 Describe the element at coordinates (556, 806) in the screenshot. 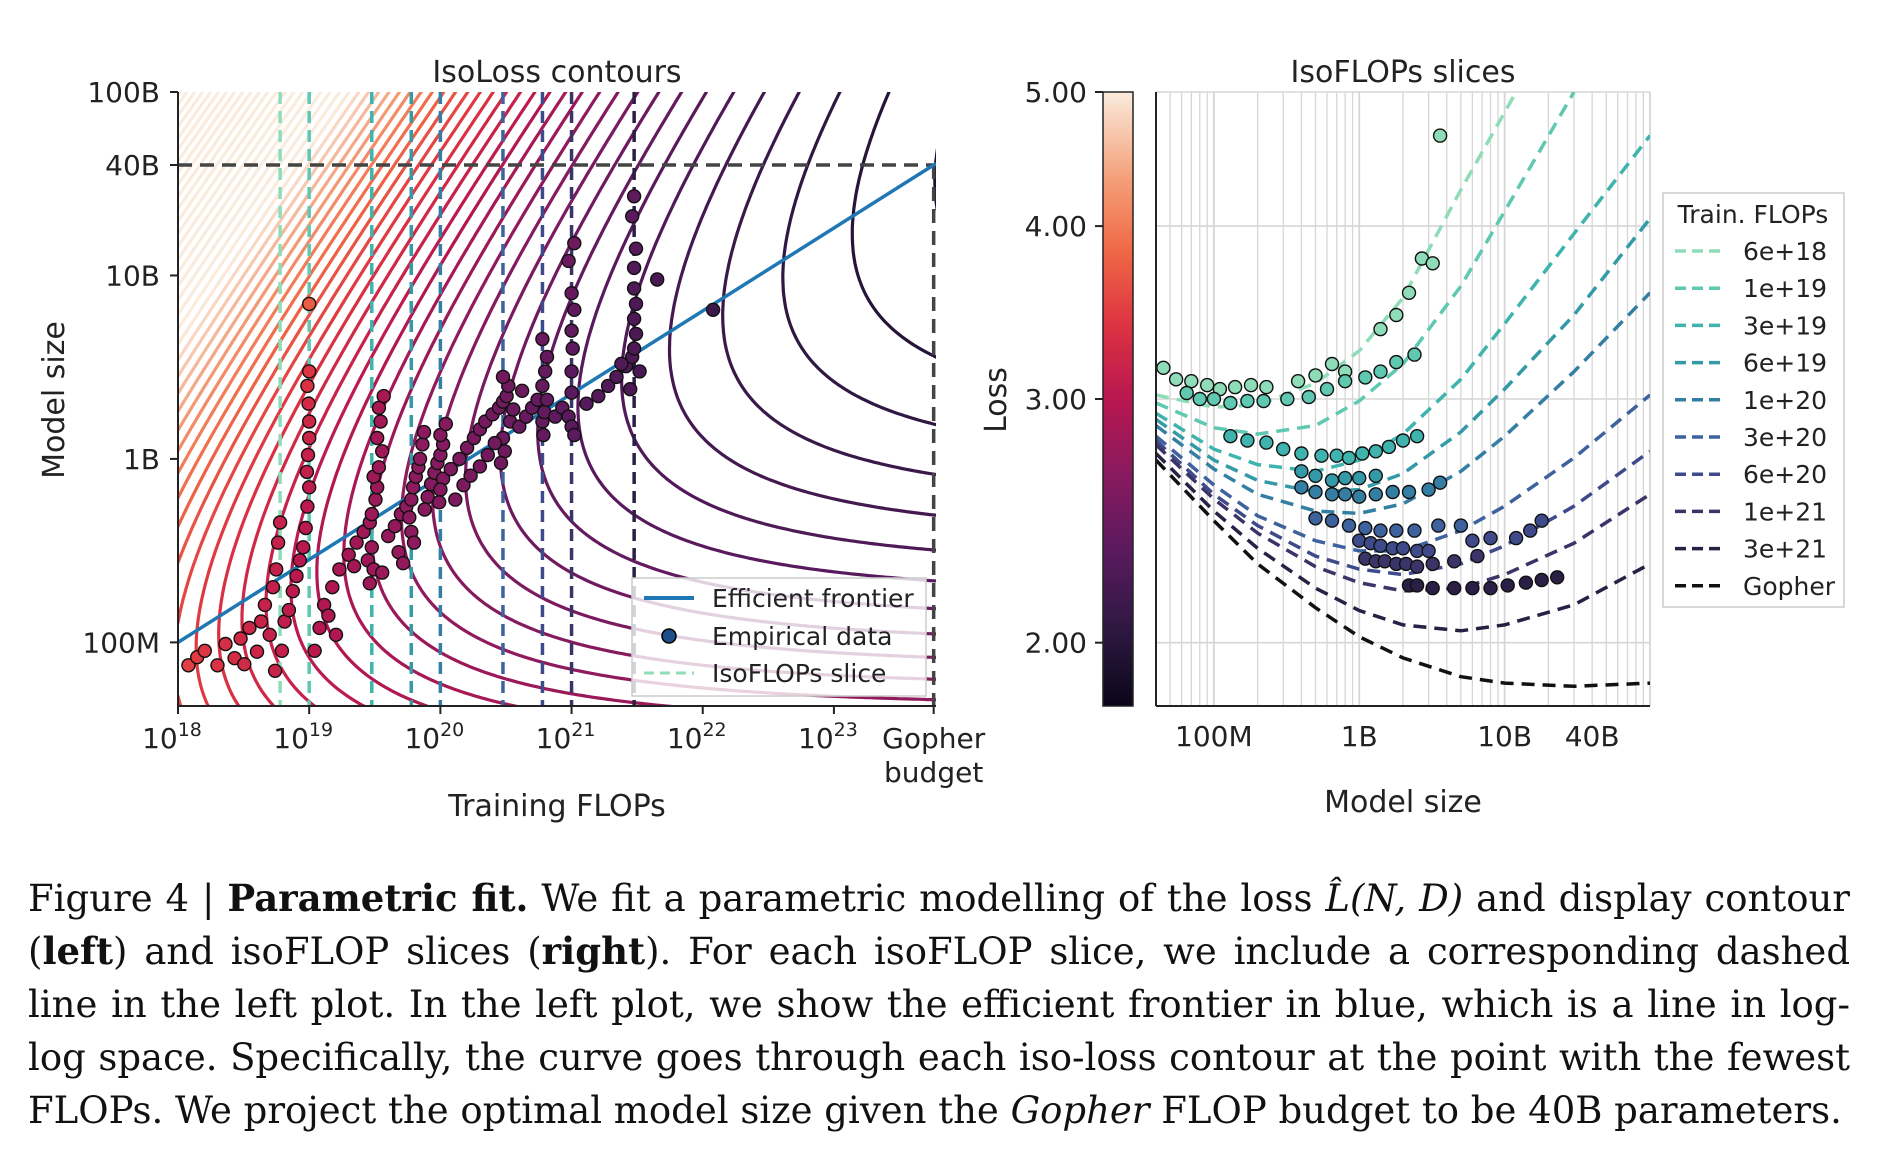

I see `left-x-axis-label: Training FLOPs` at that location.